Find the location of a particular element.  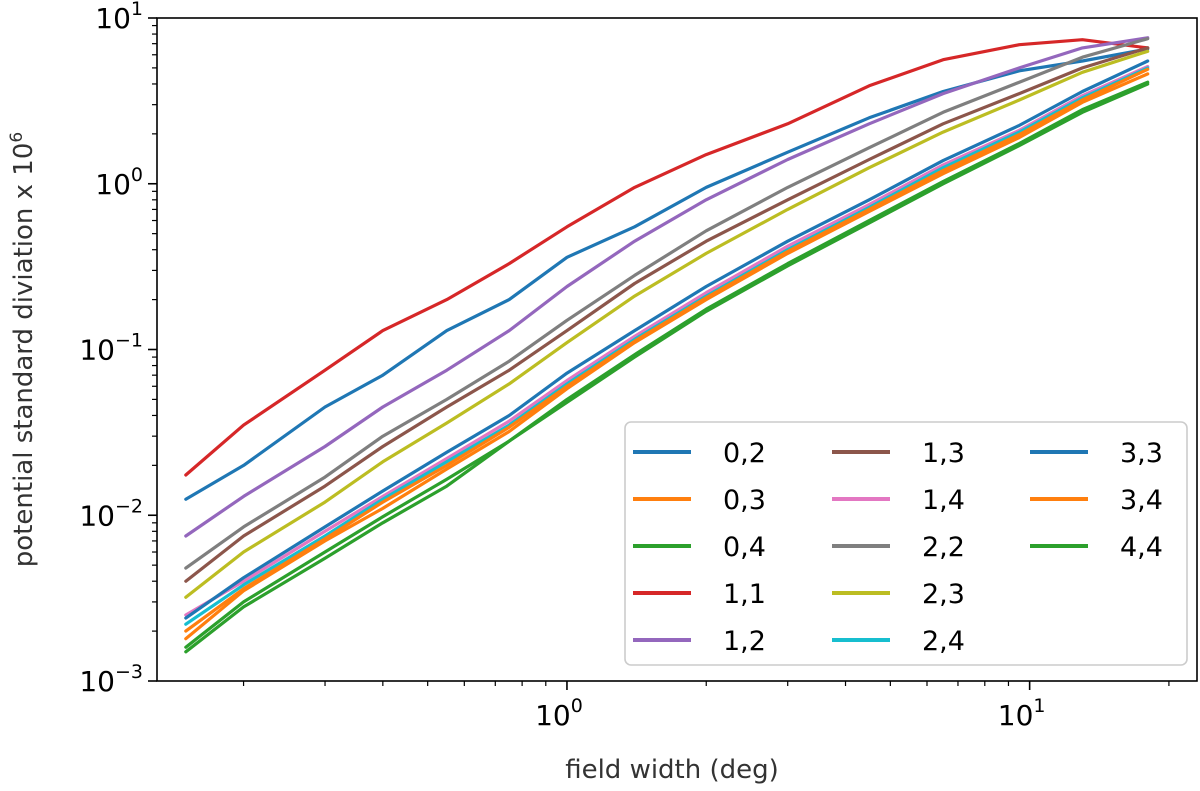

y-axis-label: potential standard diviation x 106 is located at coordinates (23, 349).